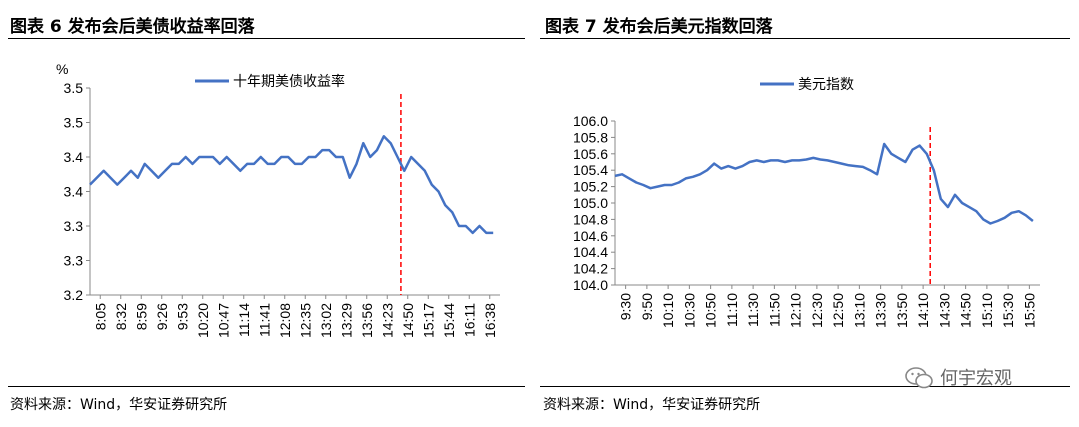 This screenshot has width=1079, height=427. I want to click on left-x-tick-label: 13:29, so click(346, 320).